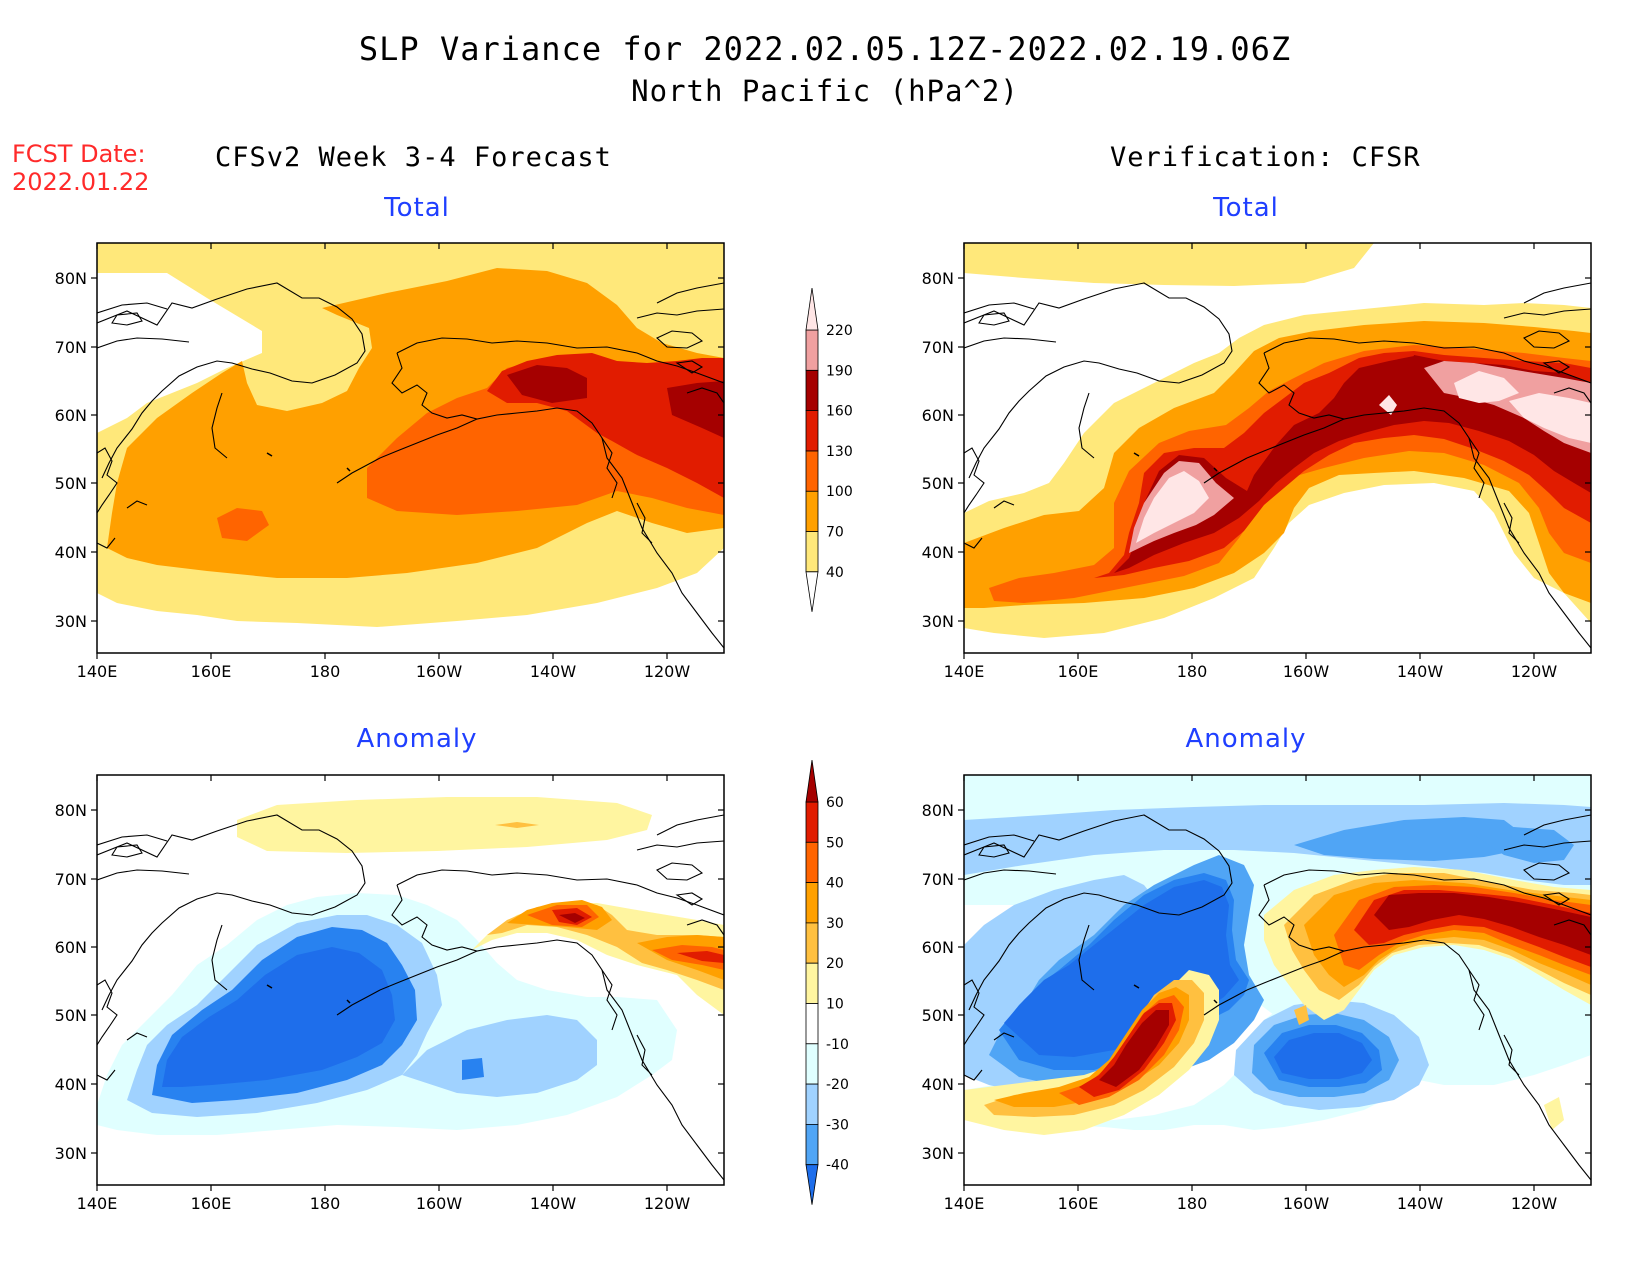  Describe the element at coordinates (835, 1005) in the screenshot. I see `colorbar-label: 10` at that location.